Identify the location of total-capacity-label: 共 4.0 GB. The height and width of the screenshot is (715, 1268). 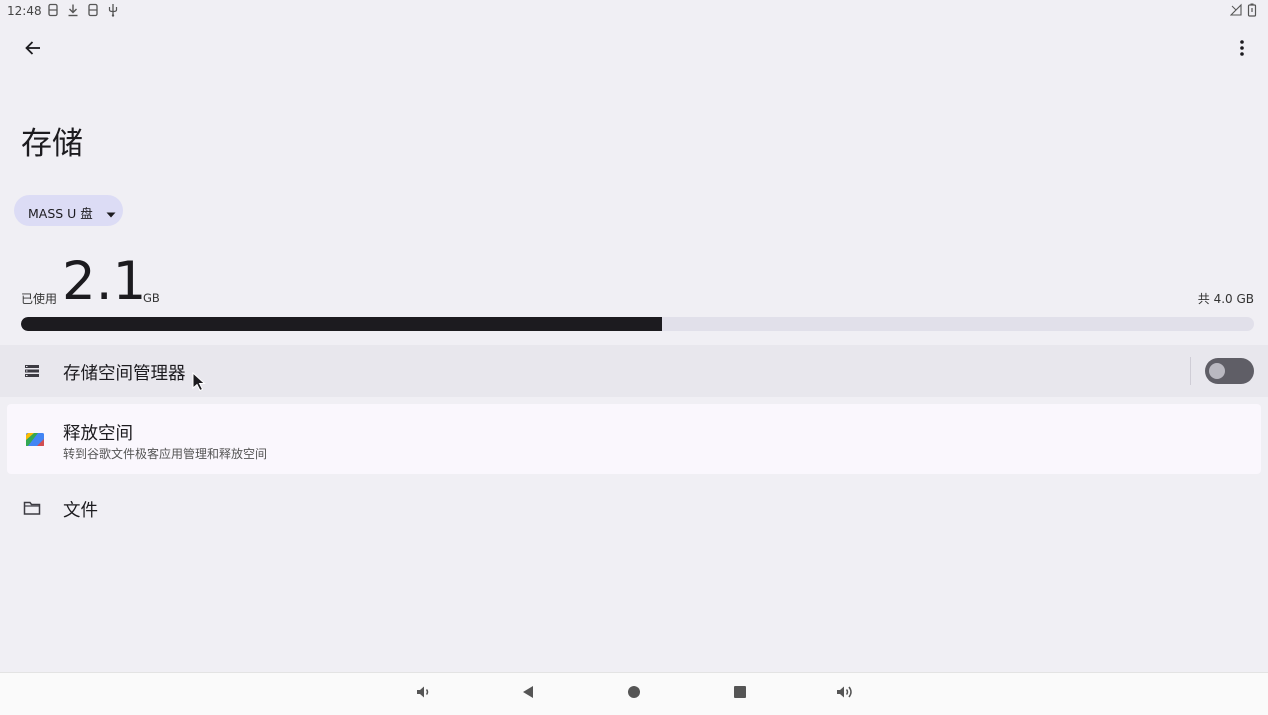
(1225, 299).